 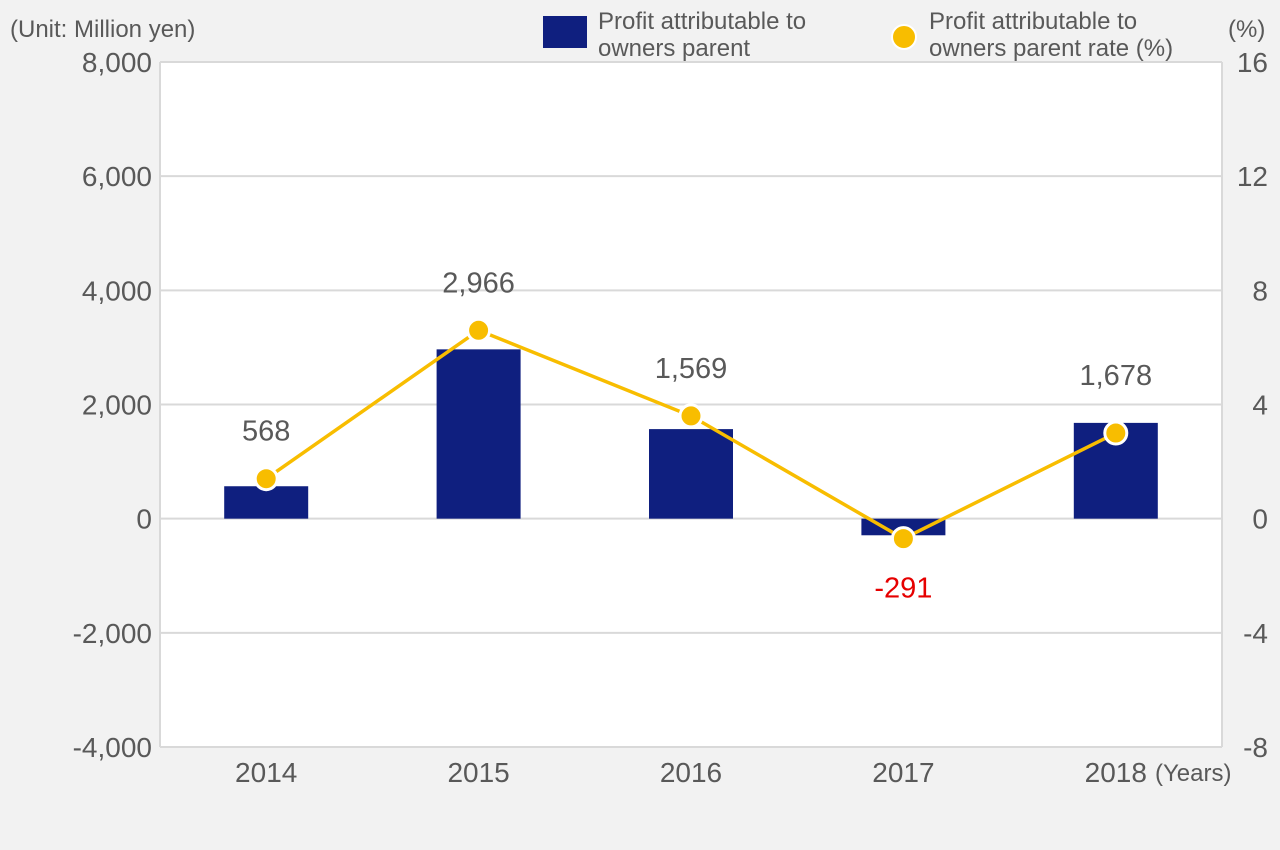 I want to click on x-unit-label: (Years), so click(x=1193, y=773).